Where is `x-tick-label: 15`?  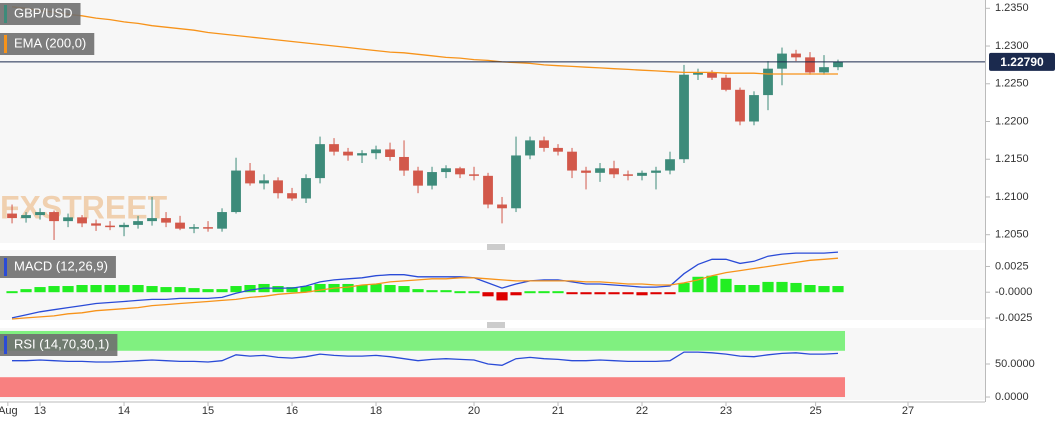
x-tick-label: 15 is located at coordinates (208, 411).